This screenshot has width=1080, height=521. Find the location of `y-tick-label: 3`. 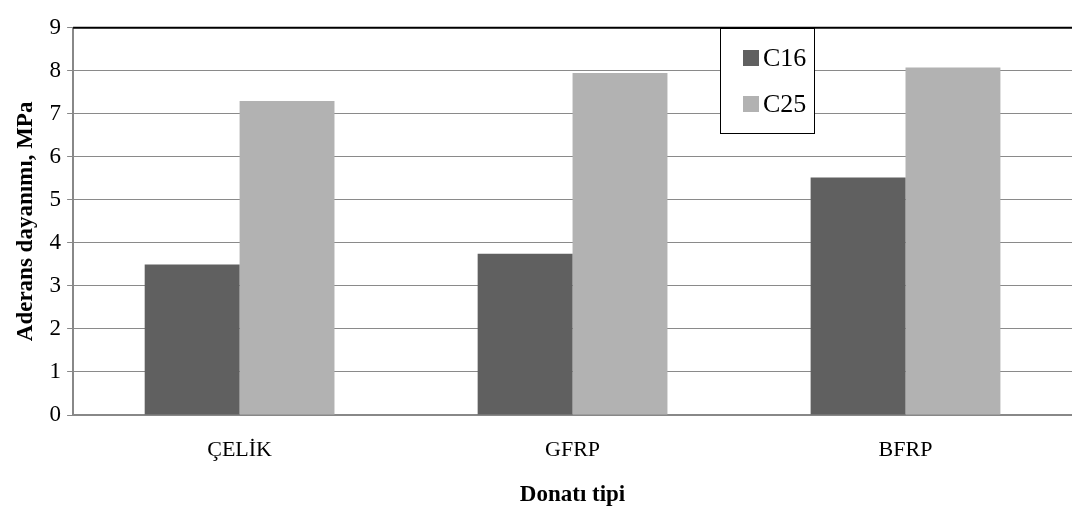

y-tick-label: 3 is located at coordinates (55, 284).